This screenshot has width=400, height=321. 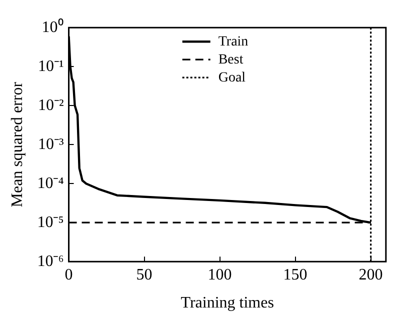 I want to click on x-tick-label: 100, so click(x=220, y=275).